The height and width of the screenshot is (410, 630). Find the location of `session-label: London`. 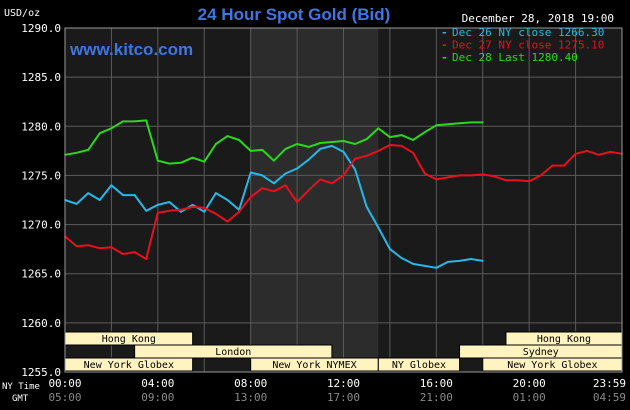

session-label: London is located at coordinates (233, 352).